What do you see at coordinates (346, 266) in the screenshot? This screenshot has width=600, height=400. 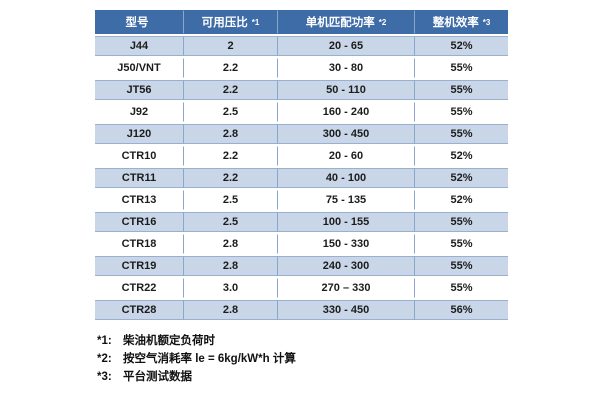 I see `table-cell: 240 - 300` at bounding box center [346, 266].